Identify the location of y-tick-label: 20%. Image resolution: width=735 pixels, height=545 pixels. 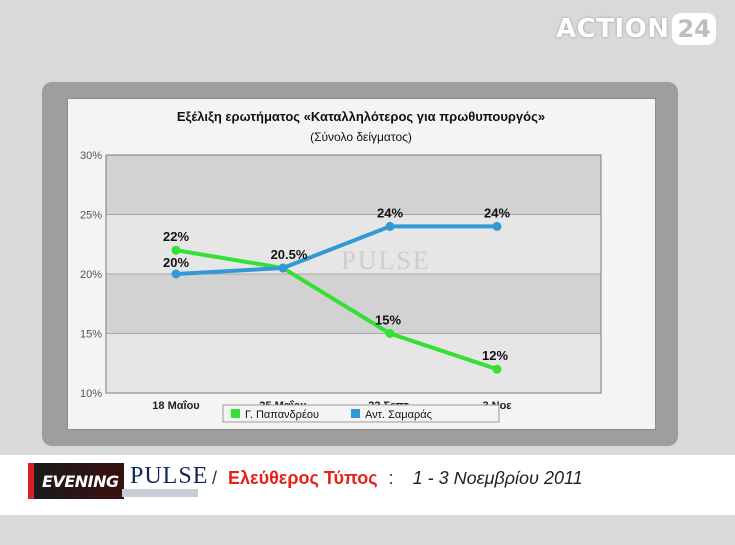
(91, 275).